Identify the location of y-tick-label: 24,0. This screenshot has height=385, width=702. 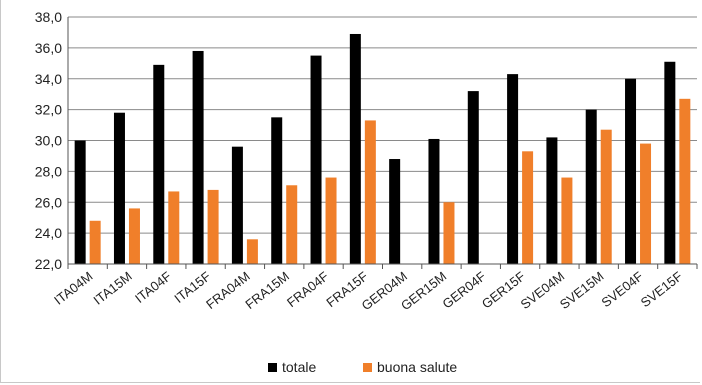
(48, 233).